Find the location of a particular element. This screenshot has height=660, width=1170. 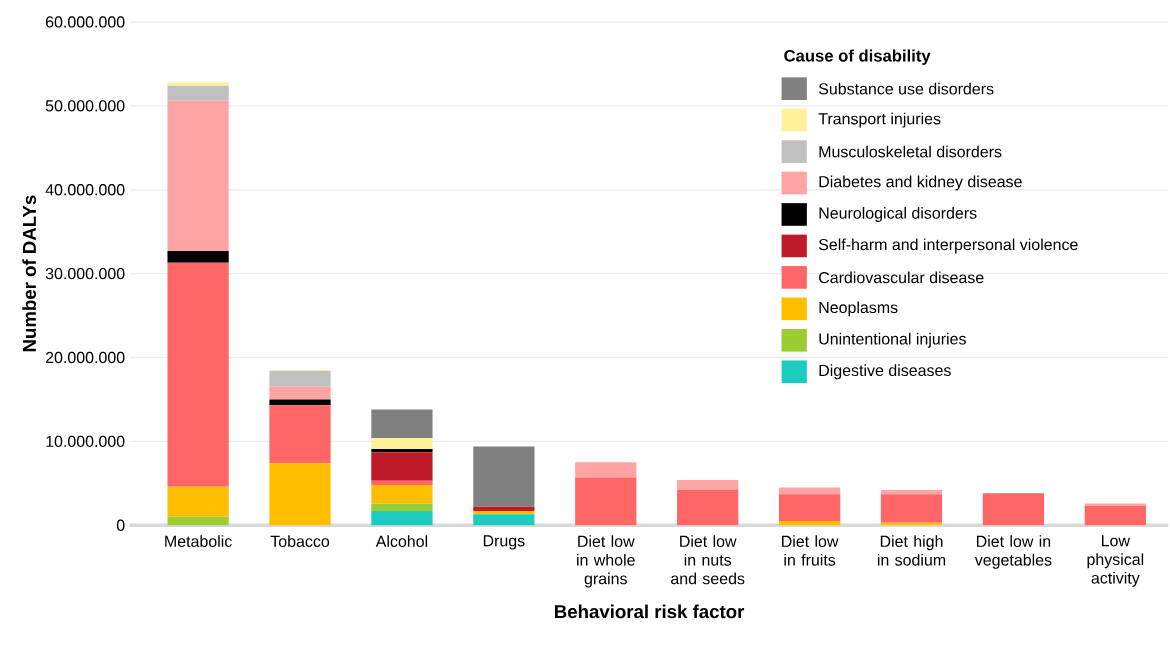

legend-label: Neurological disorders is located at coordinates (898, 214).